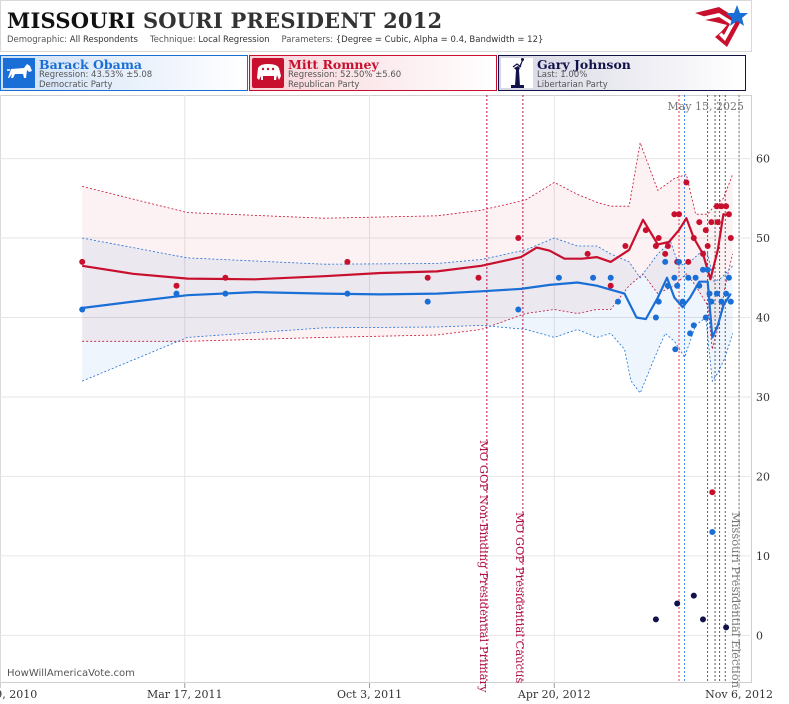 This screenshot has width=789, height=704. What do you see at coordinates (71, 673) in the screenshot?
I see `site-credit: HowWillAmericaVote.com` at bounding box center [71, 673].